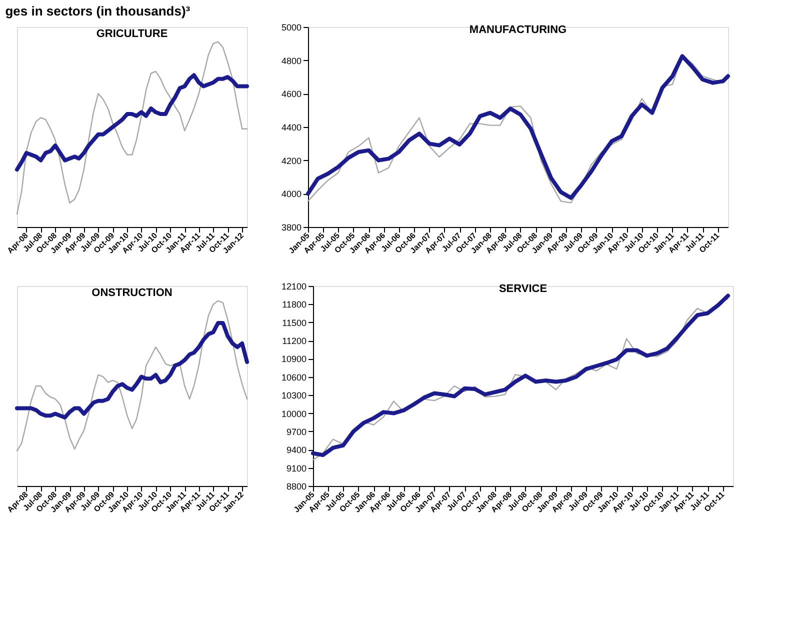 Image resolution: width=786 pixels, height=625 pixels. What do you see at coordinates (132, 293) in the screenshot?
I see `chart-title: ONSTRUCTION` at bounding box center [132, 293].